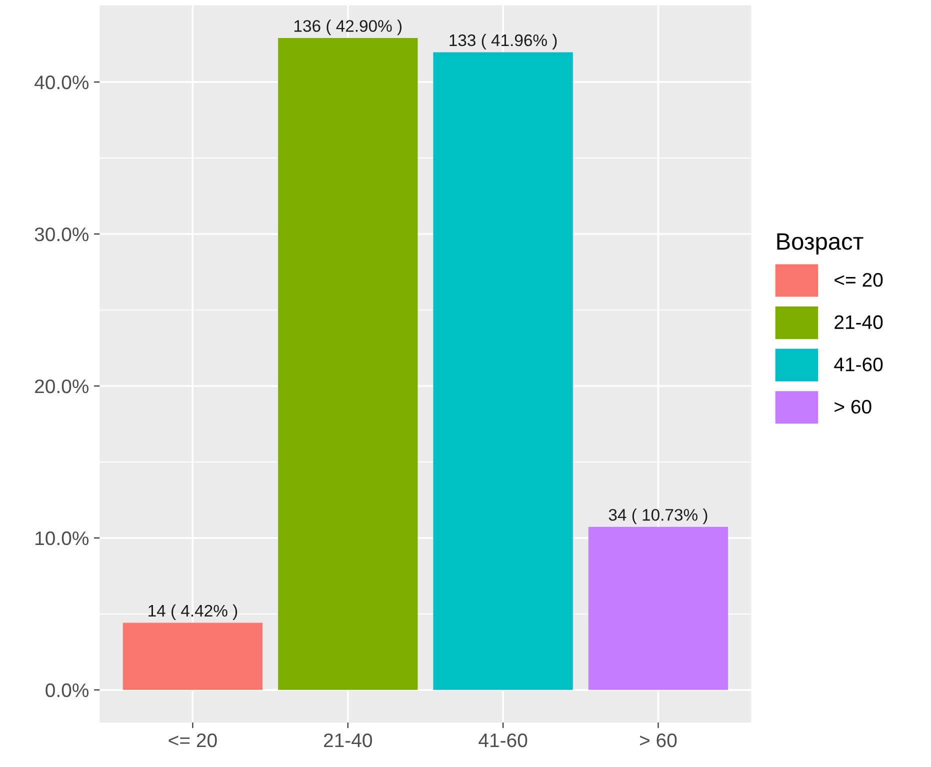 The height and width of the screenshot is (767, 931). Describe the element at coordinates (193, 612) in the screenshot. I see `data-label: 14 ( 4.42% )` at that location.